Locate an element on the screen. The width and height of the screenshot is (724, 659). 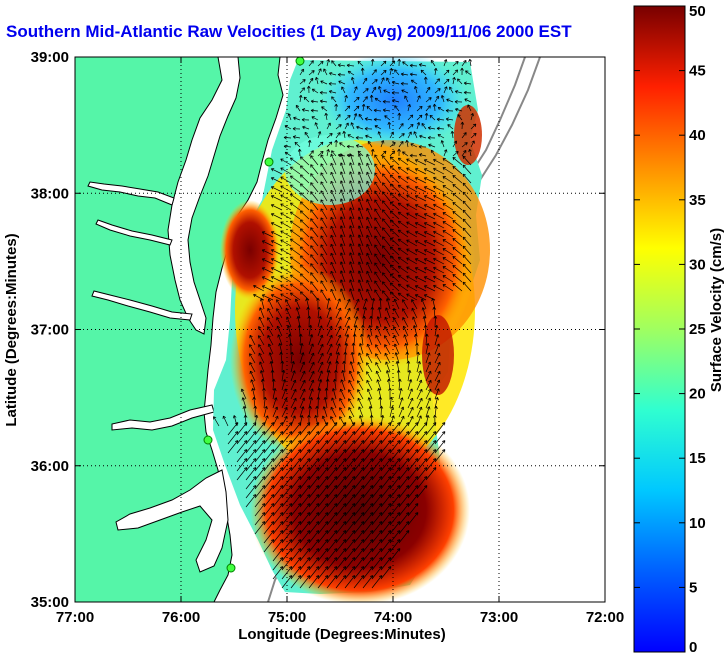
colorbar-tick-label: 50 is located at coordinates (697, 11).